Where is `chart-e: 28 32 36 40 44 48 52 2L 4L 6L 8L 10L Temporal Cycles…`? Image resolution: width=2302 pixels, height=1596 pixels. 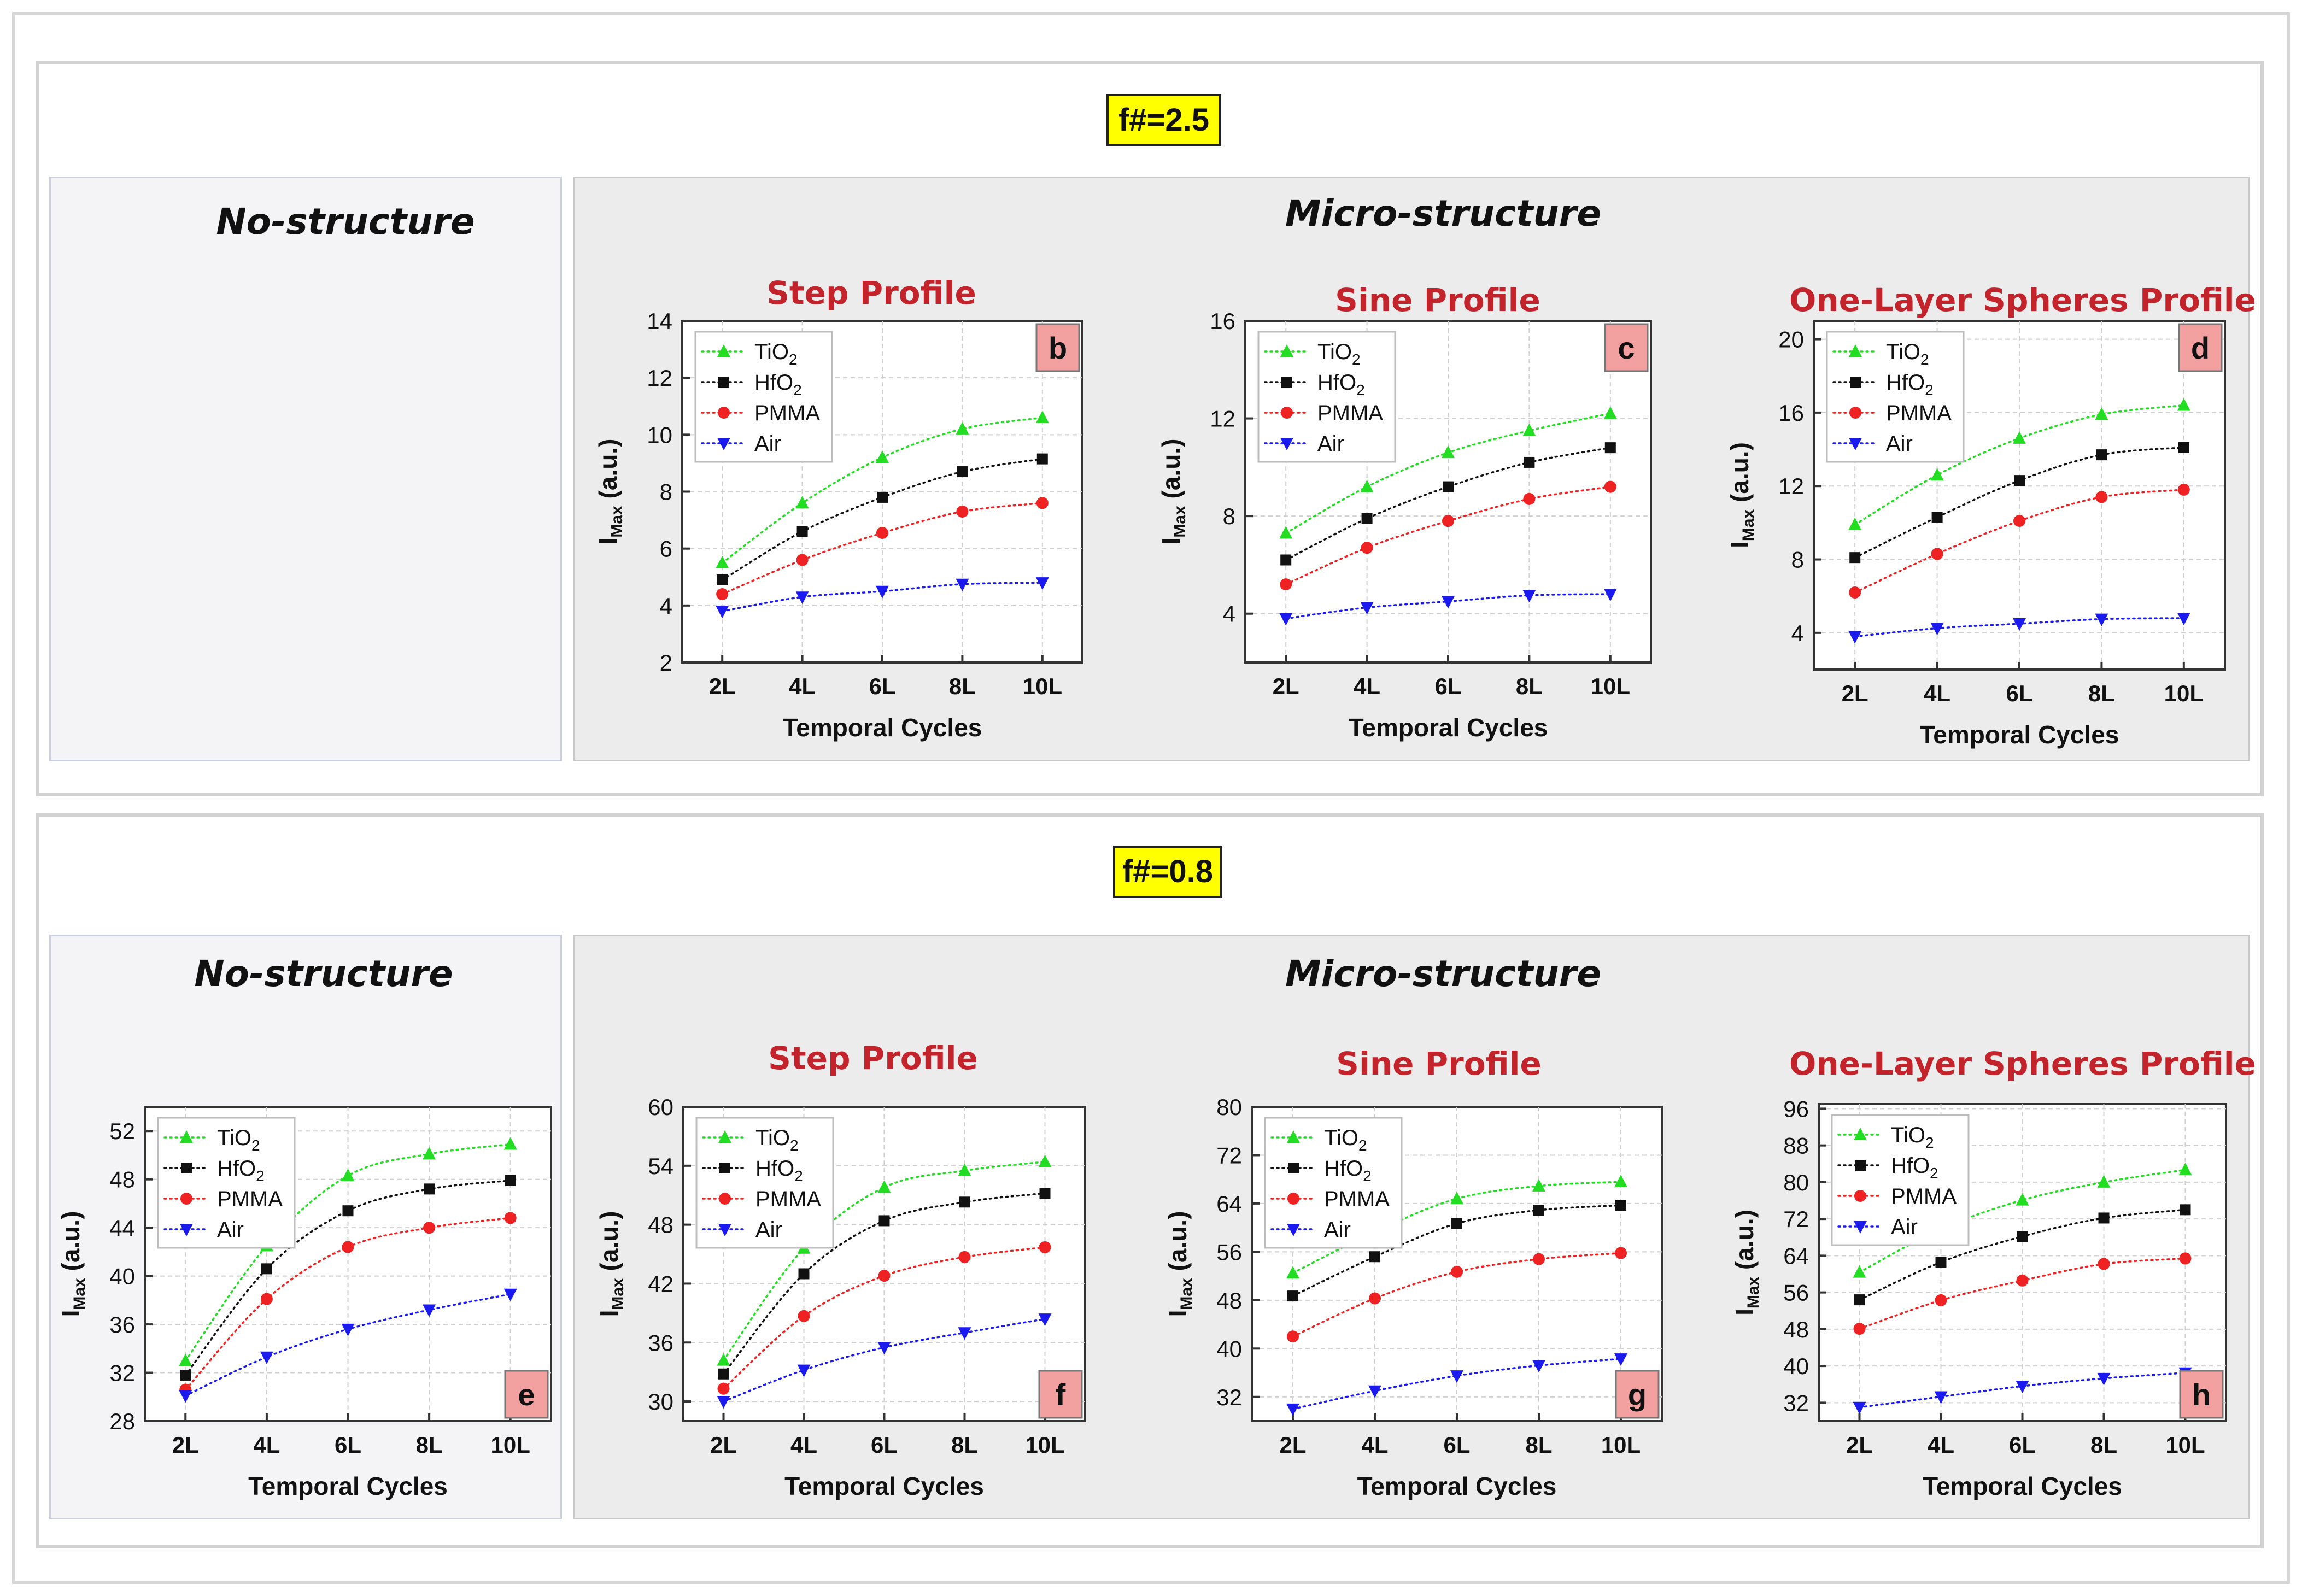 chart-e: 28 32 36 40 44 48 52 2L 4L 6L 8L 10L Temporal Cycles… is located at coordinates (304, 1303).